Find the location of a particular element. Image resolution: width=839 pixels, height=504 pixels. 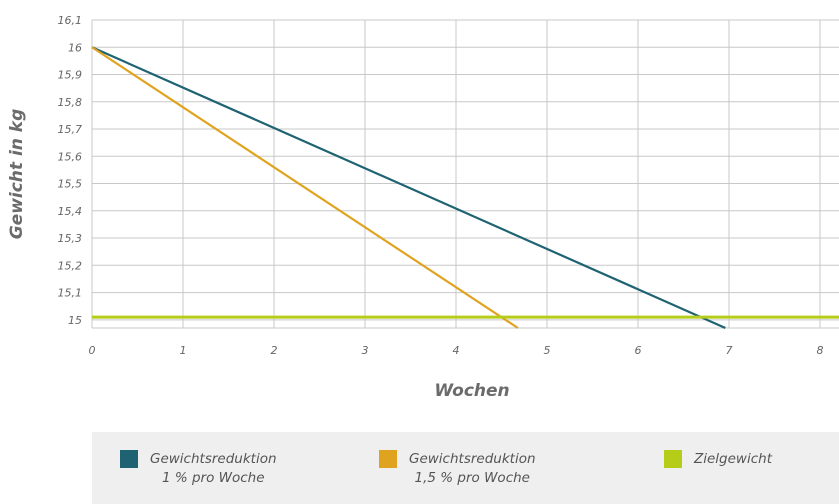

y-tick-label: 15,4 is located at coordinates (70, 211).